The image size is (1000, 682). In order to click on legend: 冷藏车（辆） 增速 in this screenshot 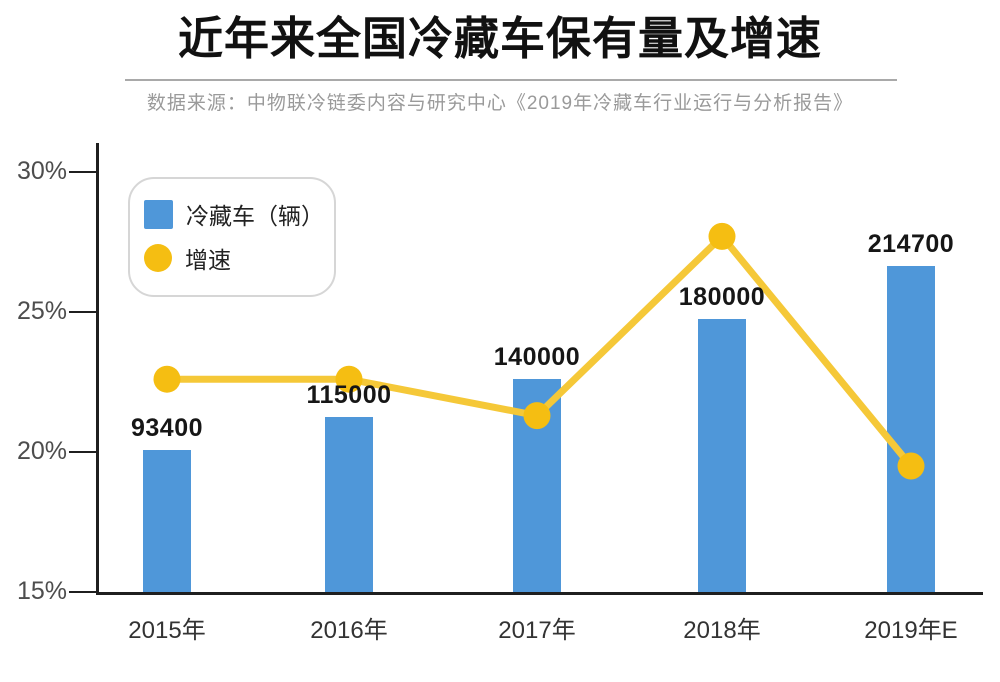, I will do `click(232, 237)`.